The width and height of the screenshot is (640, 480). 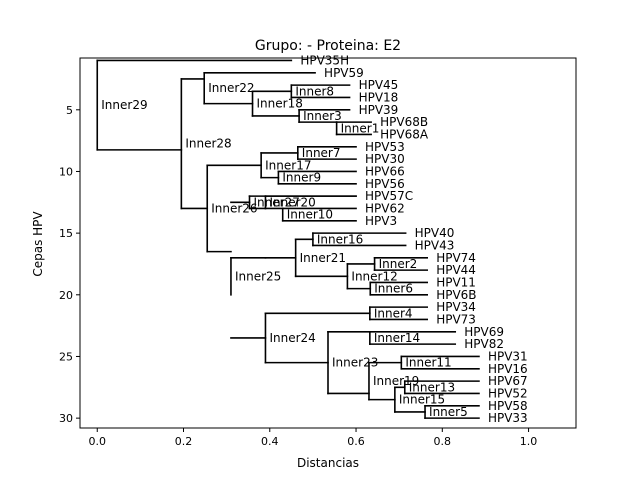 What do you see at coordinates (322, 116) in the screenshot?
I see `inner-node-label: Inner3` at bounding box center [322, 116].